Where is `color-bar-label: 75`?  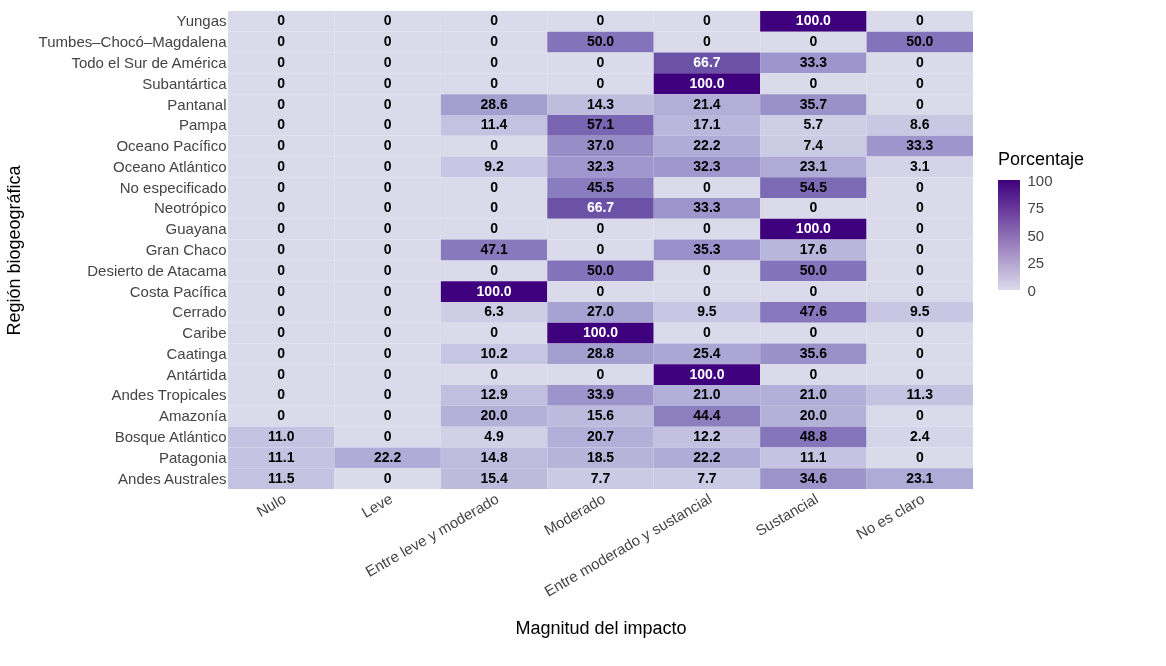
color-bar-label: 75 is located at coordinates (1036, 207).